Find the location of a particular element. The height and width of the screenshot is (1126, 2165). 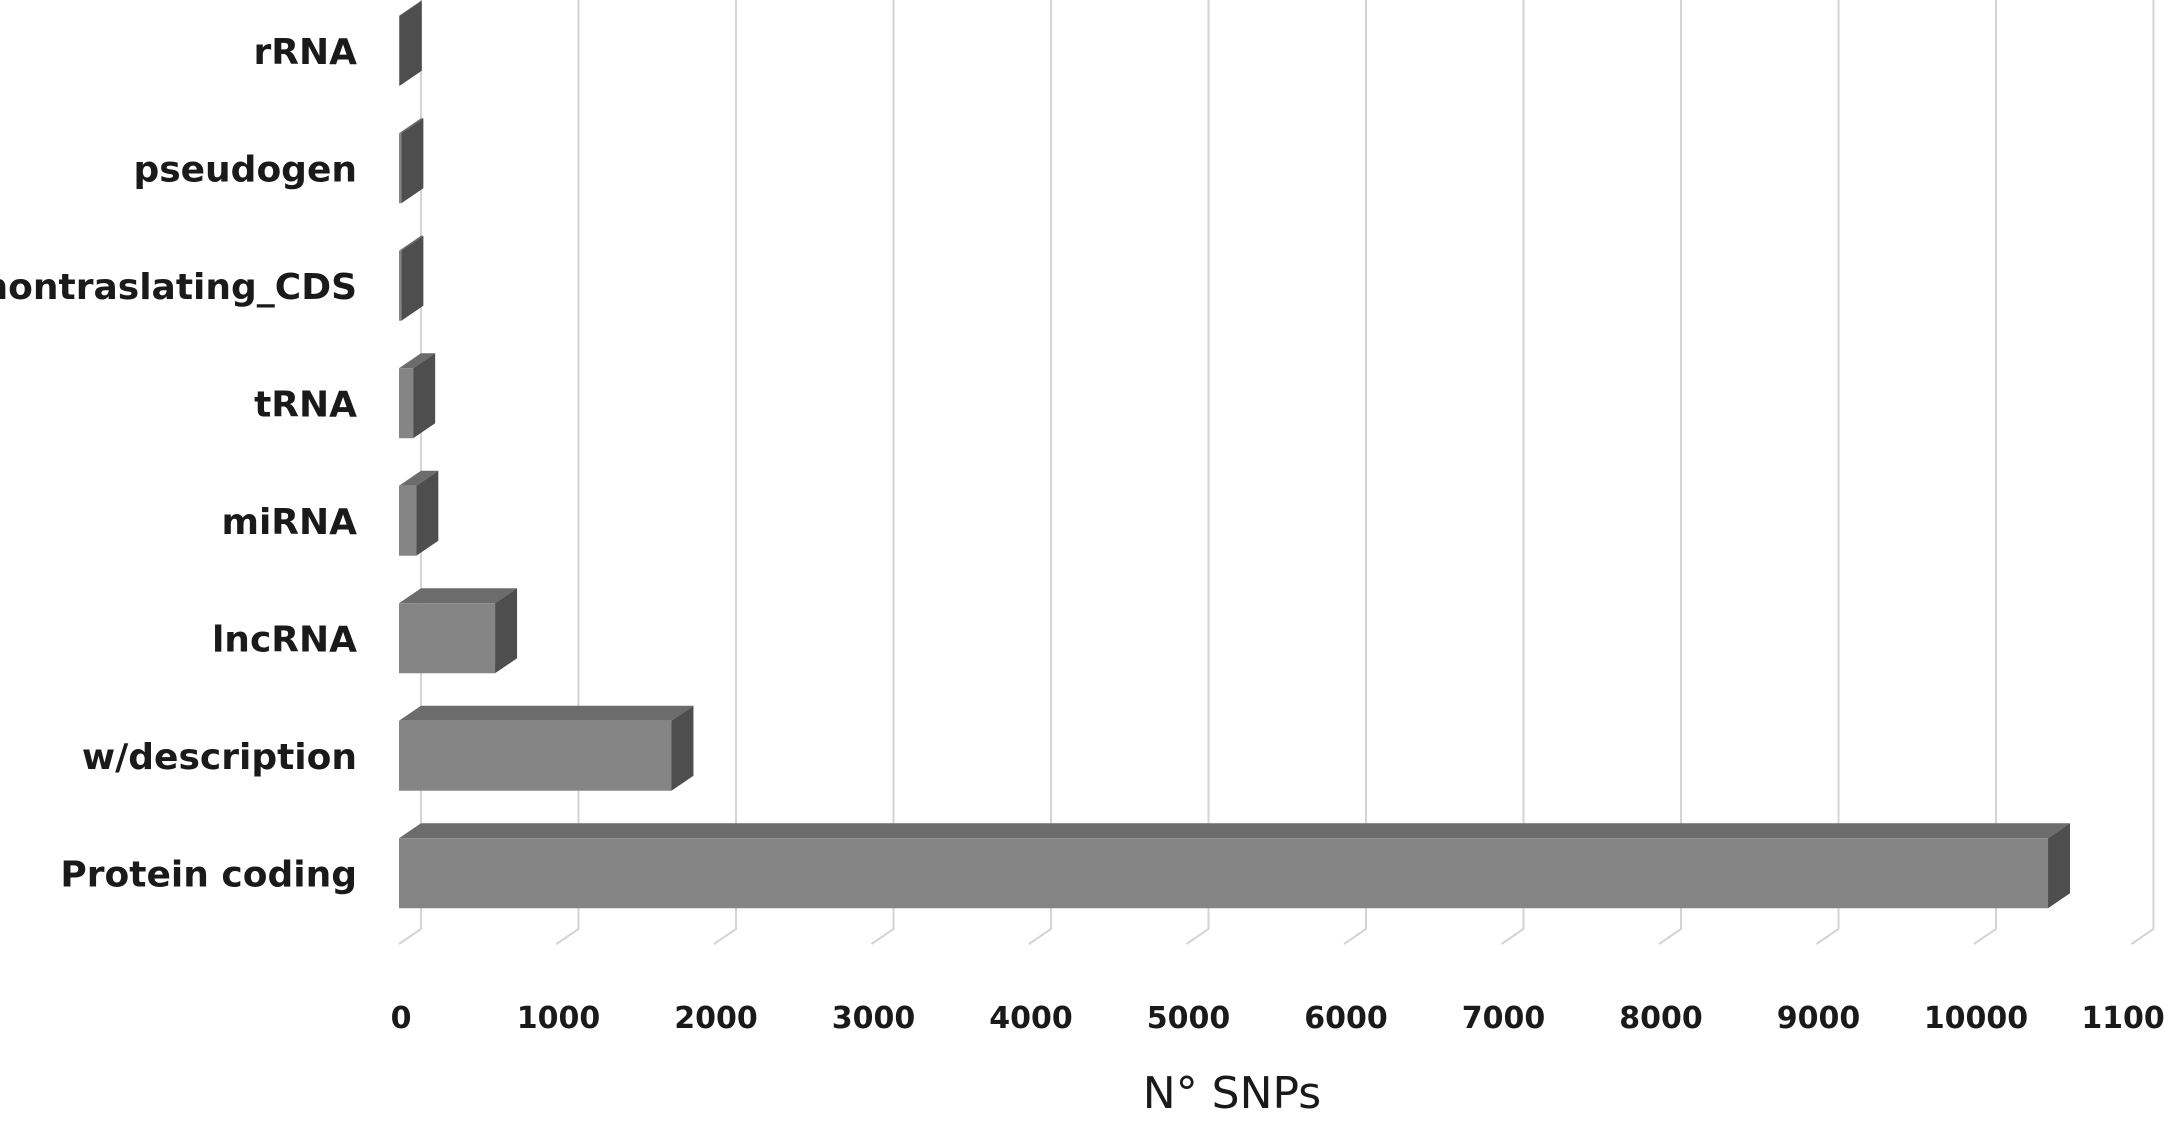

x-tick-label-1000: 1000 is located at coordinates (559, 1018).